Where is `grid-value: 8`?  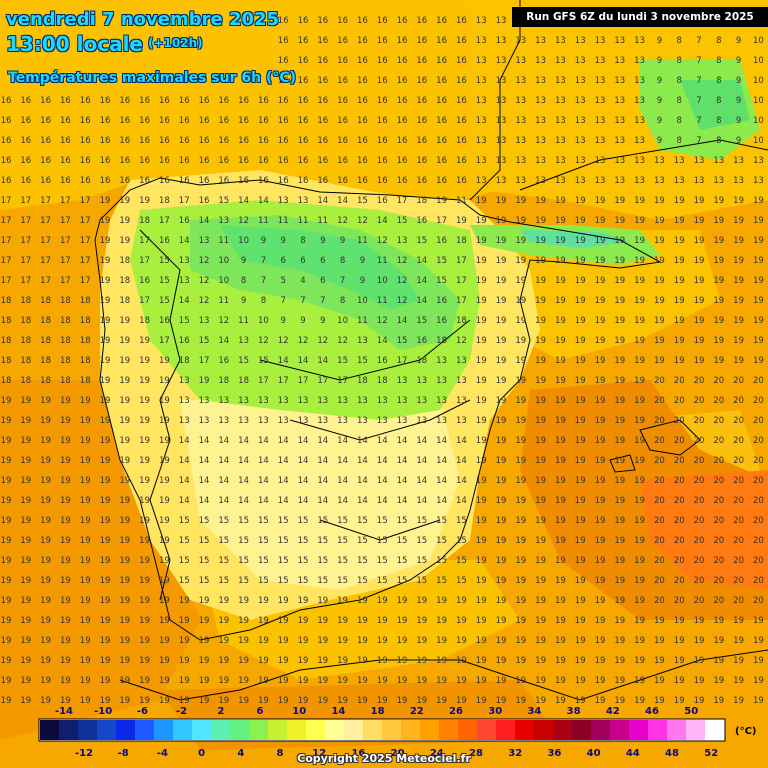 grid-value: 8 is located at coordinates (718, 141).